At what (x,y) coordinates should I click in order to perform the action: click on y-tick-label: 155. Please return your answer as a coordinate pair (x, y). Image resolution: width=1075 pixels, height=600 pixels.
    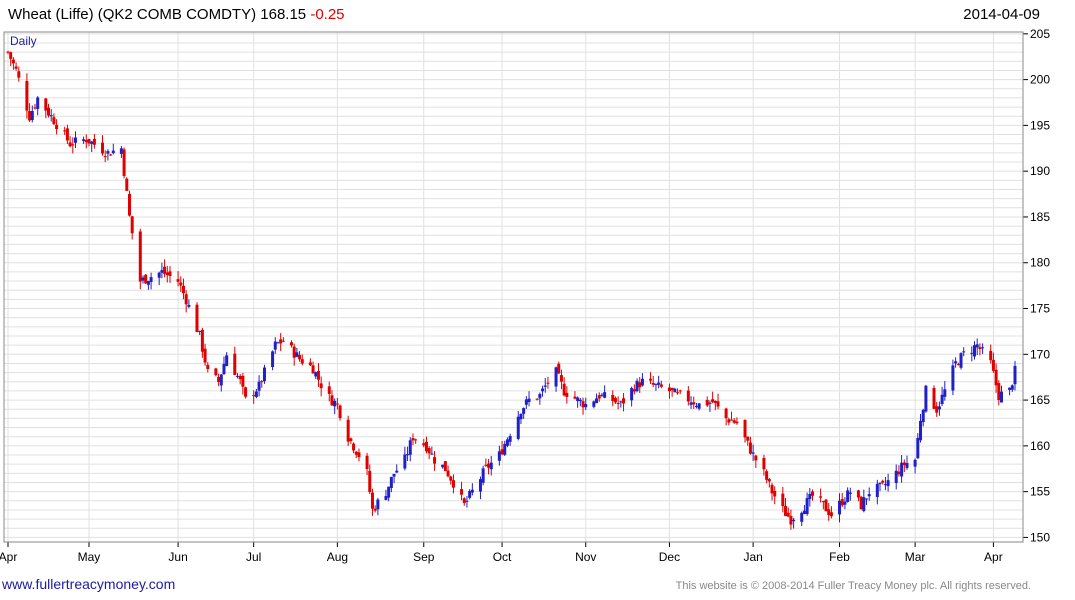
    Looking at the image, I should click on (1040, 492).